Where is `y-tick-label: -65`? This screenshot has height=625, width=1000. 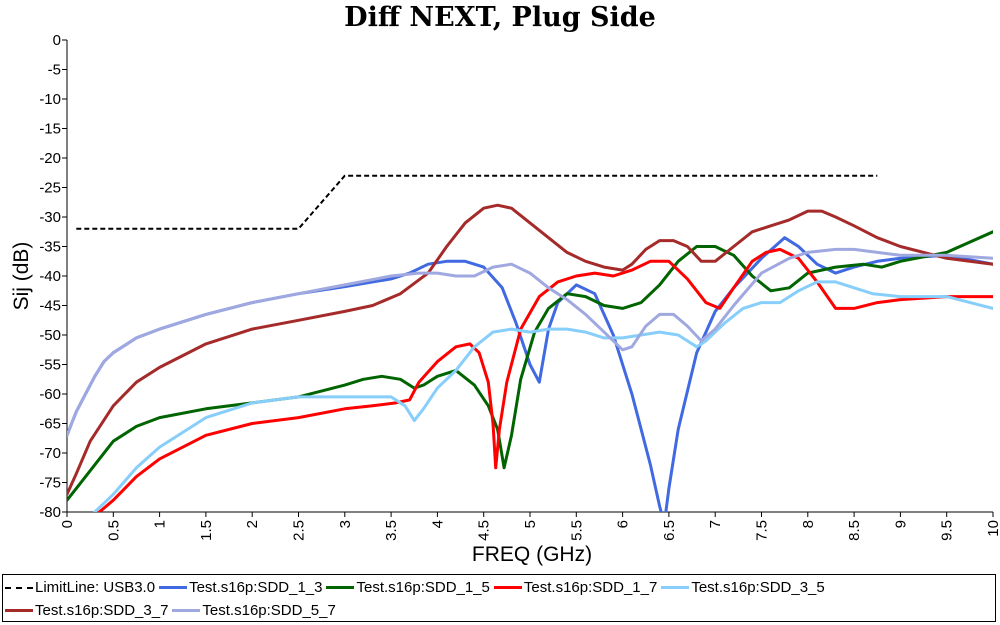
y-tick-label: -65 is located at coordinates (50, 424).